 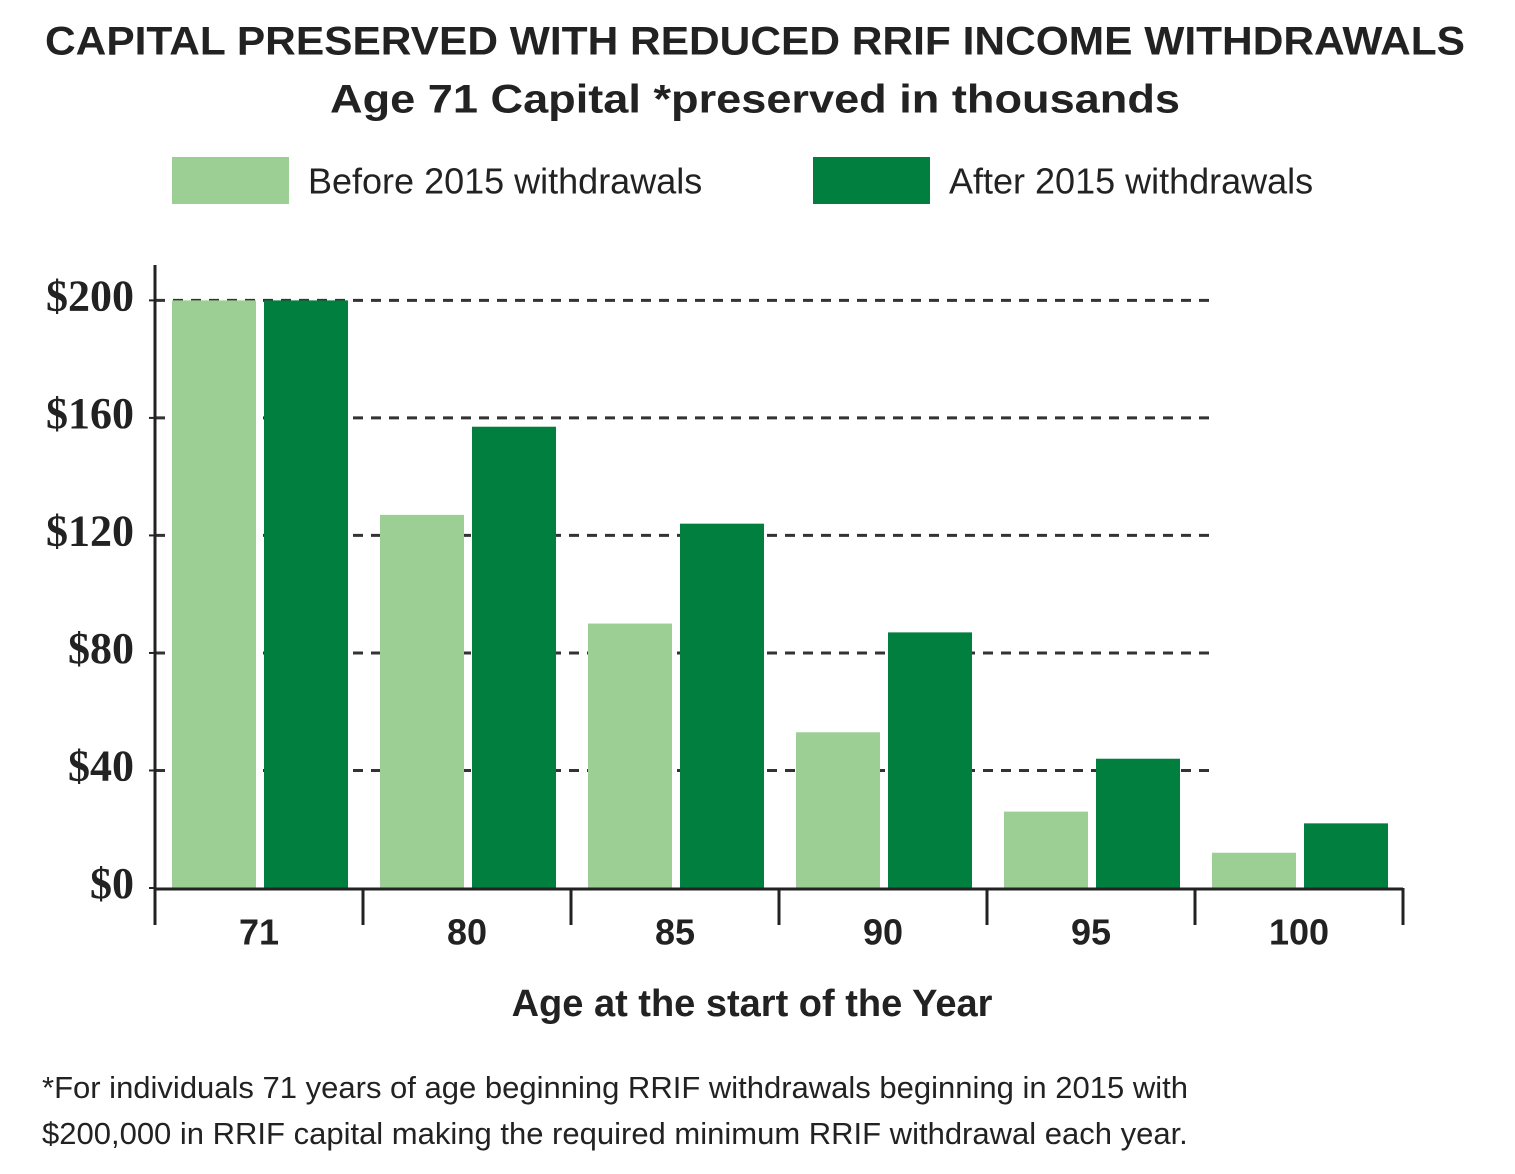 I want to click on y-tick-label: $200, so click(x=90, y=295).